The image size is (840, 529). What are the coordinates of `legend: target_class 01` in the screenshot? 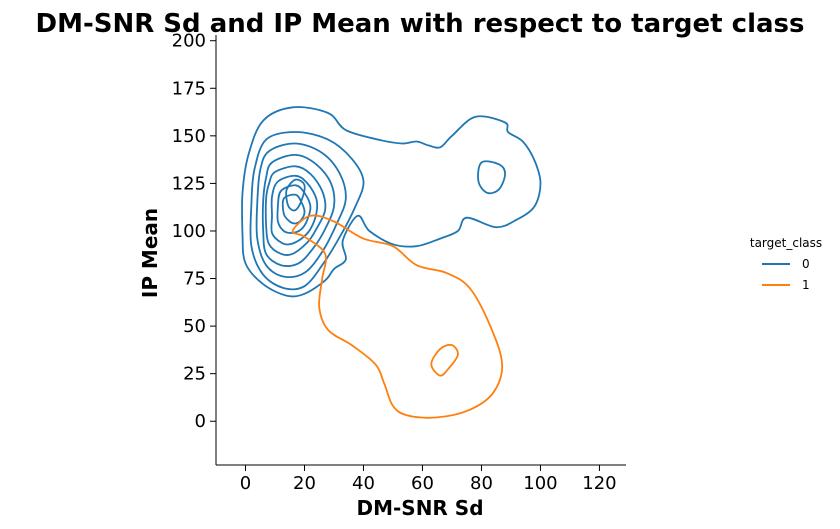 It's located at (786, 264).